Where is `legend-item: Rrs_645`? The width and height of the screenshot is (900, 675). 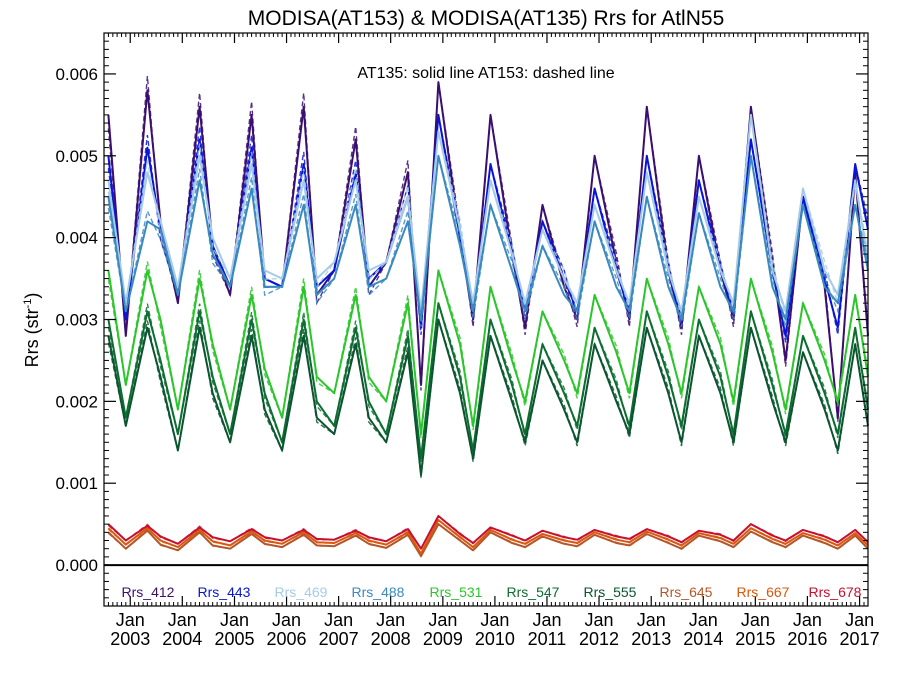
legend-item: Rrs_645 is located at coordinates (686, 592).